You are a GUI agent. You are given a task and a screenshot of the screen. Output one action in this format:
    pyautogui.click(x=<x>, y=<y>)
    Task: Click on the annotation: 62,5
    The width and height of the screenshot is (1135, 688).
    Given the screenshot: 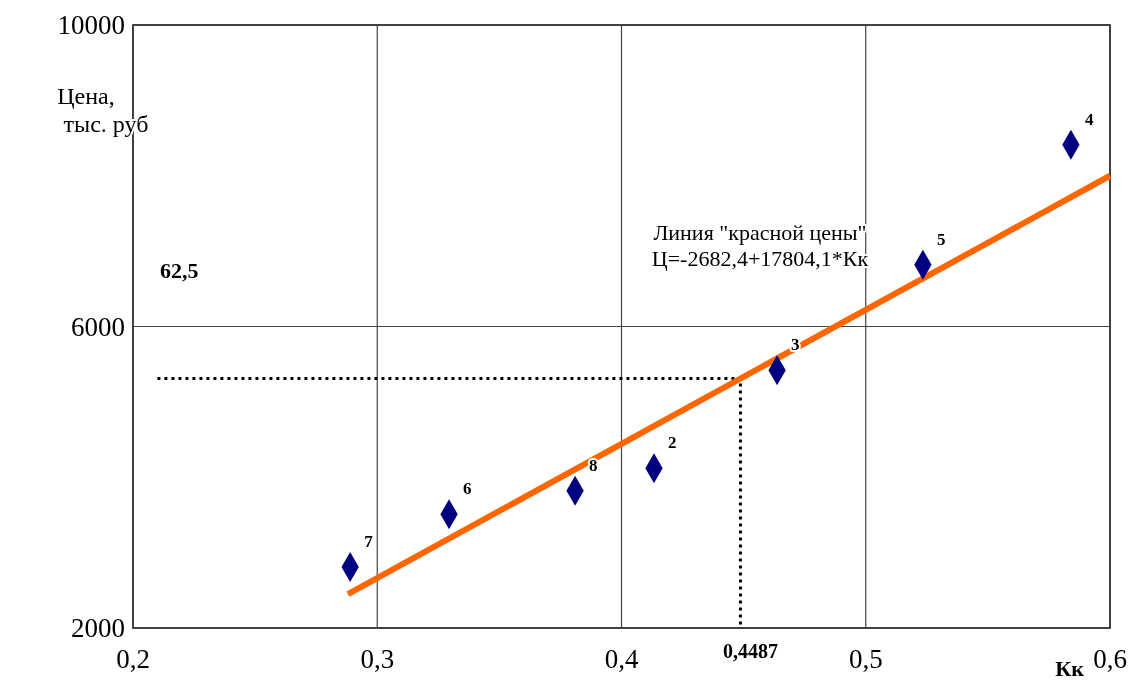 What is the action you would take?
    pyautogui.click(x=179, y=270)
    